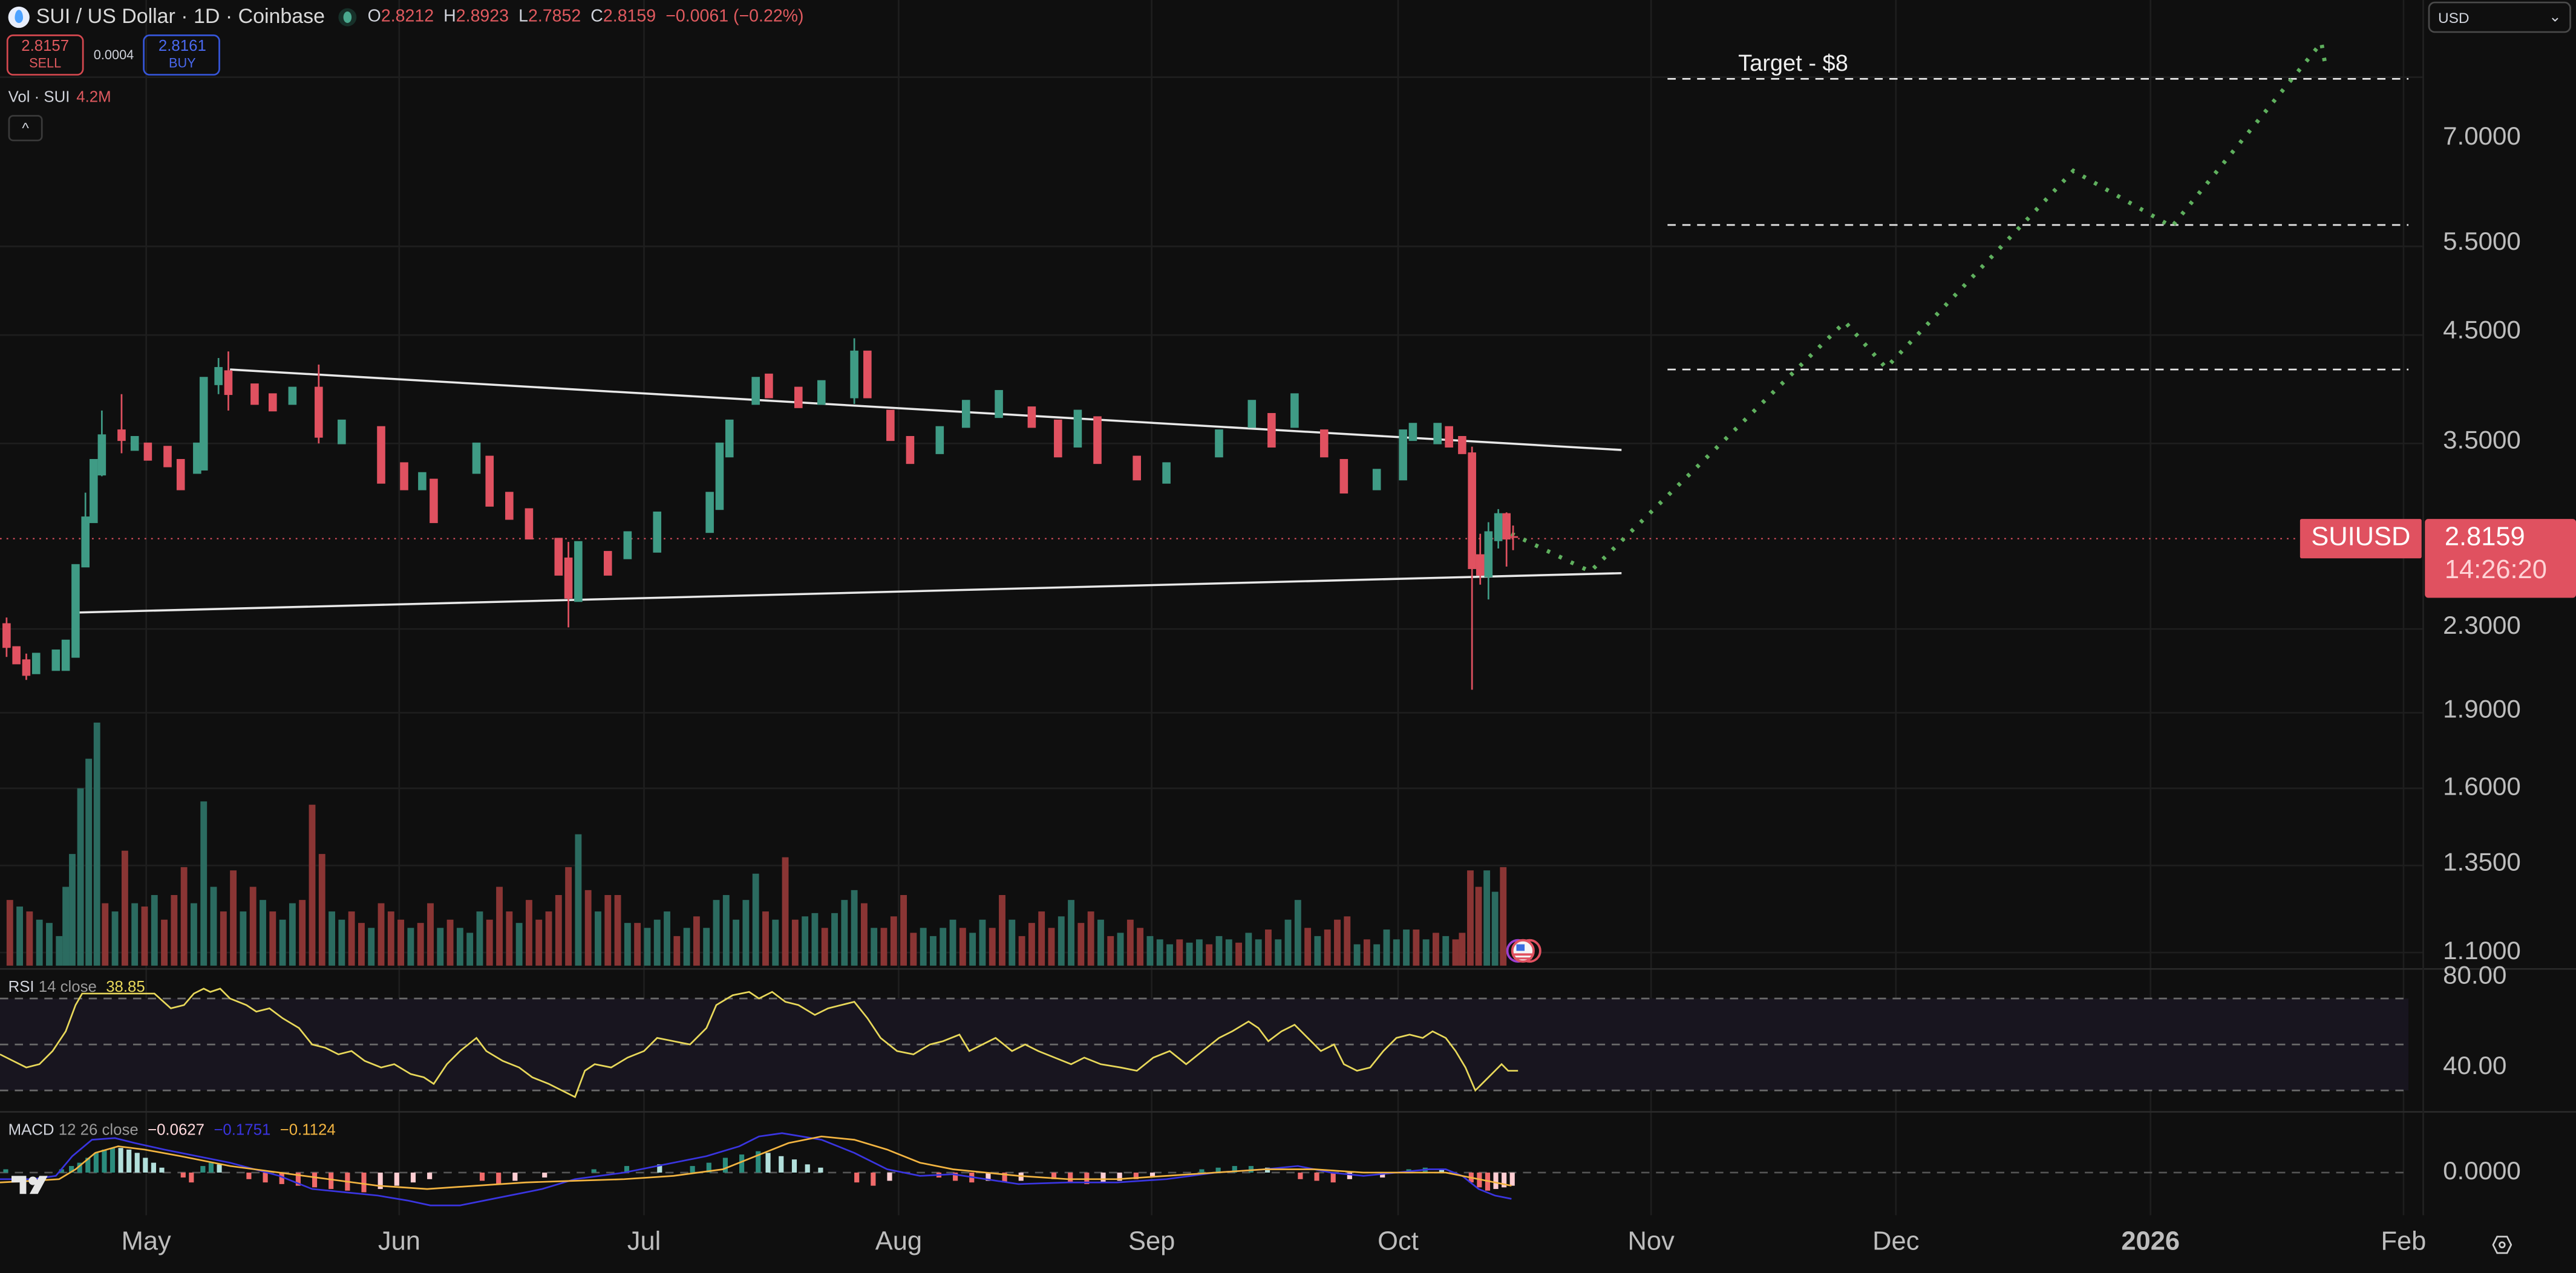 Image resolution: width=2576 pixels, height=1273 pixels. Describe the element at coordinates (1524, 951) in the screenshot. I see `us-economic-event-icon` at that location.